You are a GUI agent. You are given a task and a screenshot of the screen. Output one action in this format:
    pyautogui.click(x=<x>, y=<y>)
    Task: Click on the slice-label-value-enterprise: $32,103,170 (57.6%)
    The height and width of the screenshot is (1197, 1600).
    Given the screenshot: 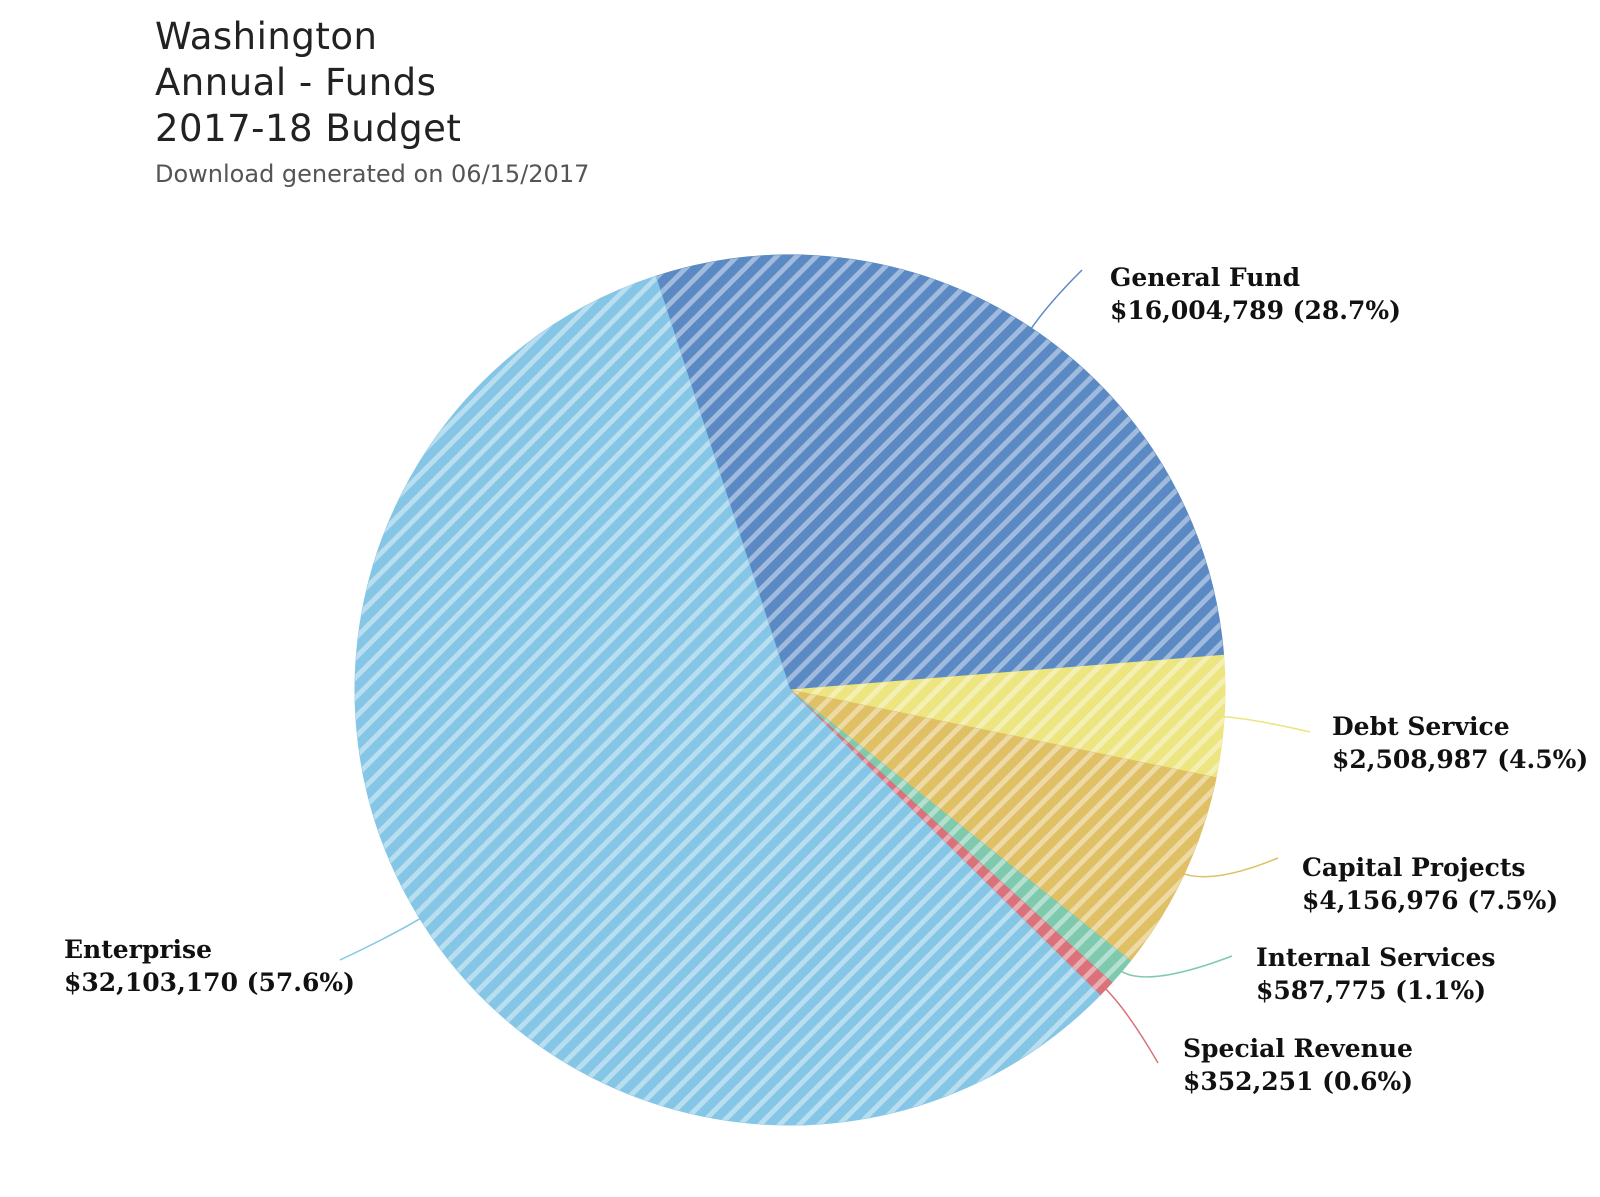 What is the action you would take?
    pyautogui.click(x=209, y=982)
    